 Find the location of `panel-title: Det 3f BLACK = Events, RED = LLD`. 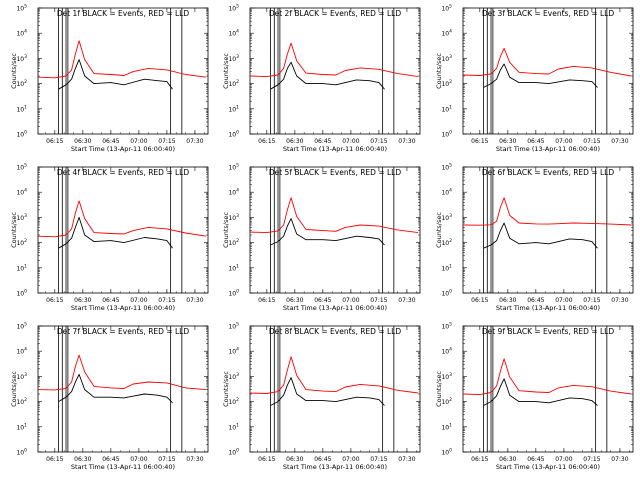

panel-title: Det 3f BLACK = Events, RED = LLD is located at coordinates (548, 13).